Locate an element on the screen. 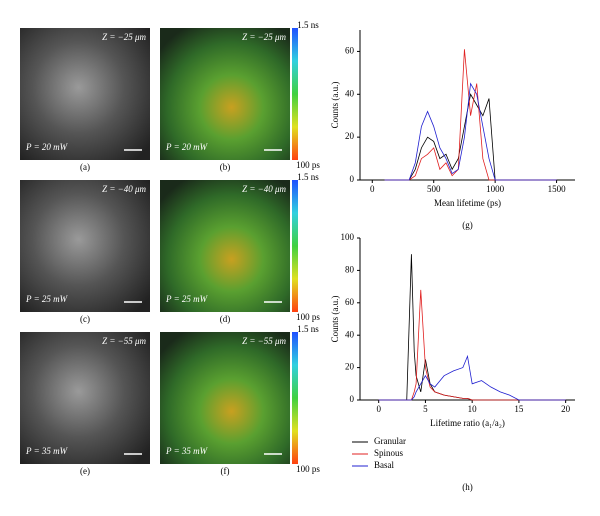  panel-label: (h) is located at coordinates (467, 487).